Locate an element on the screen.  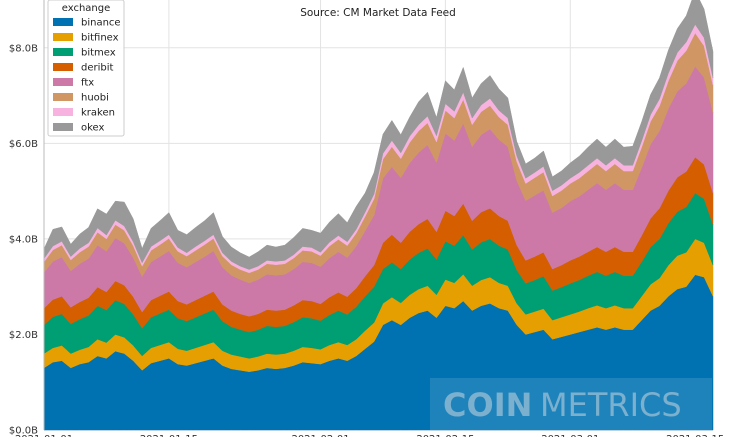
x-tick-label: 2021-01-01 is located at coordinates (44, 435).